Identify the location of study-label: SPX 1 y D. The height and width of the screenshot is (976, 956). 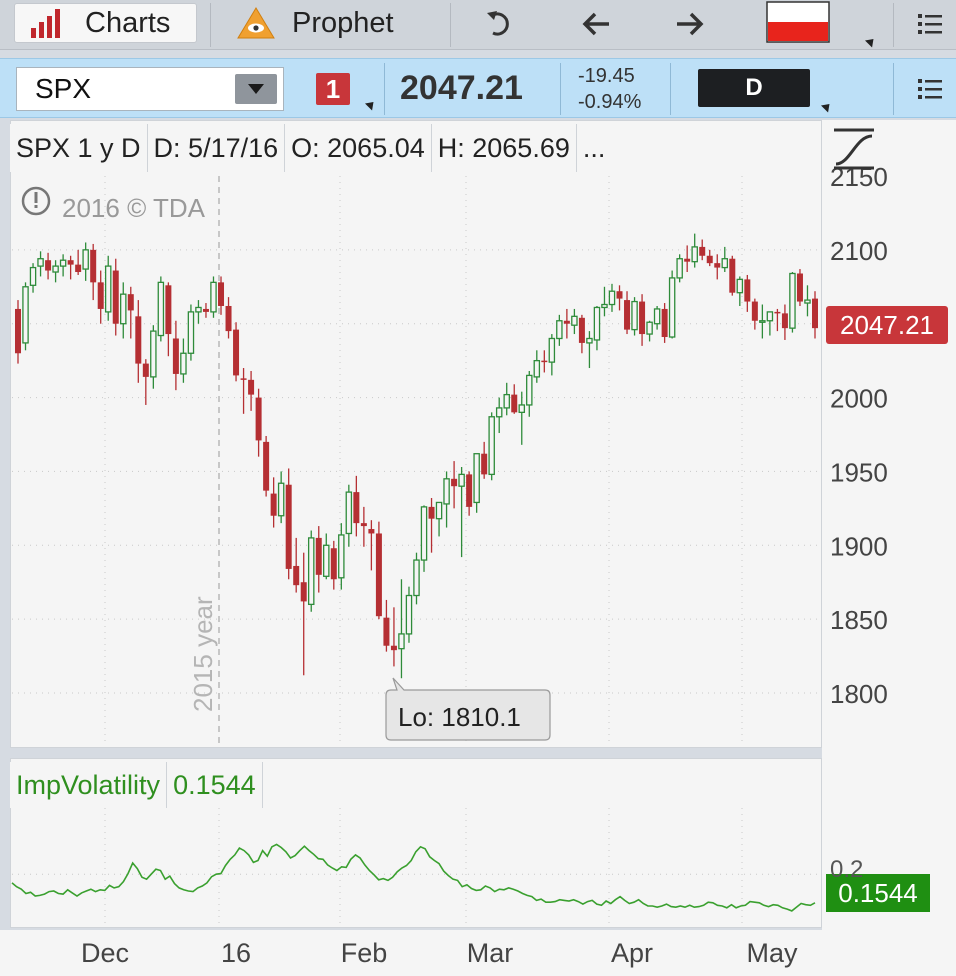
(79, 148).